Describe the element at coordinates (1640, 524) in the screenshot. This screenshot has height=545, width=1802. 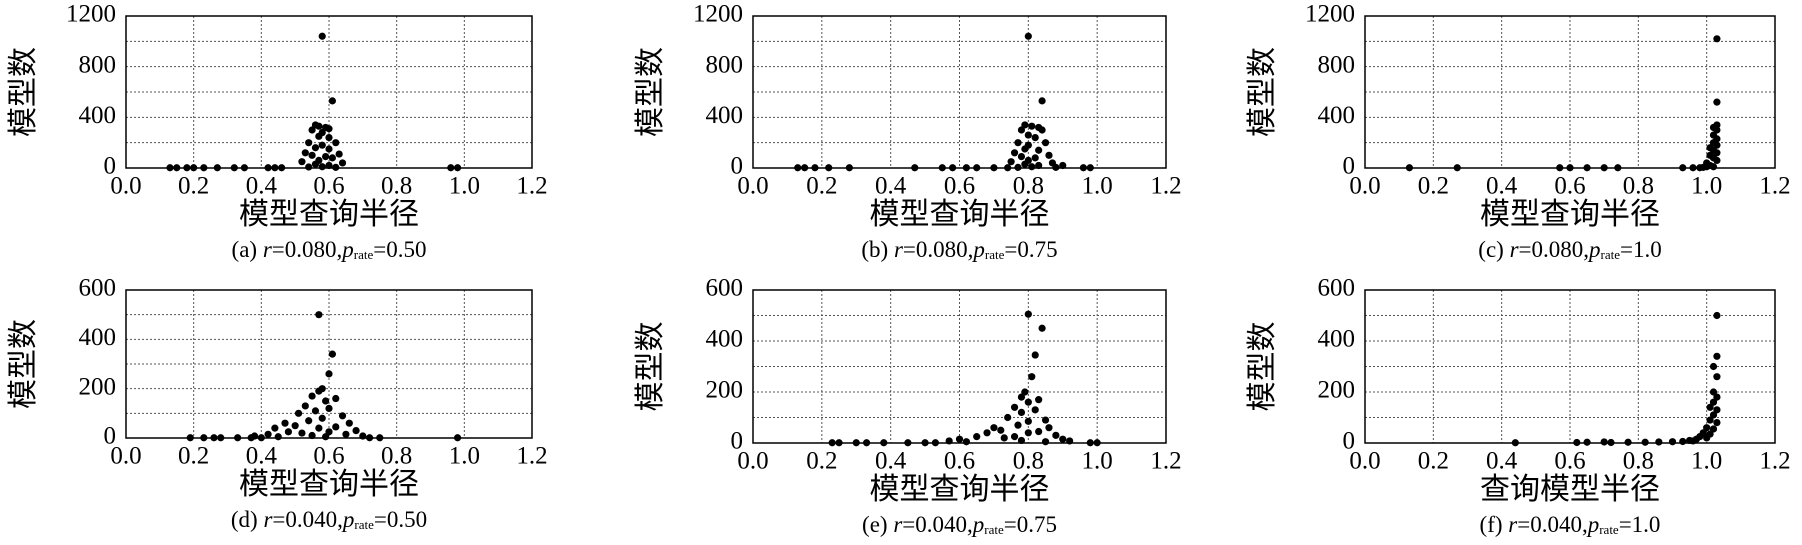
I see `caption-part: =1.0` at that location.